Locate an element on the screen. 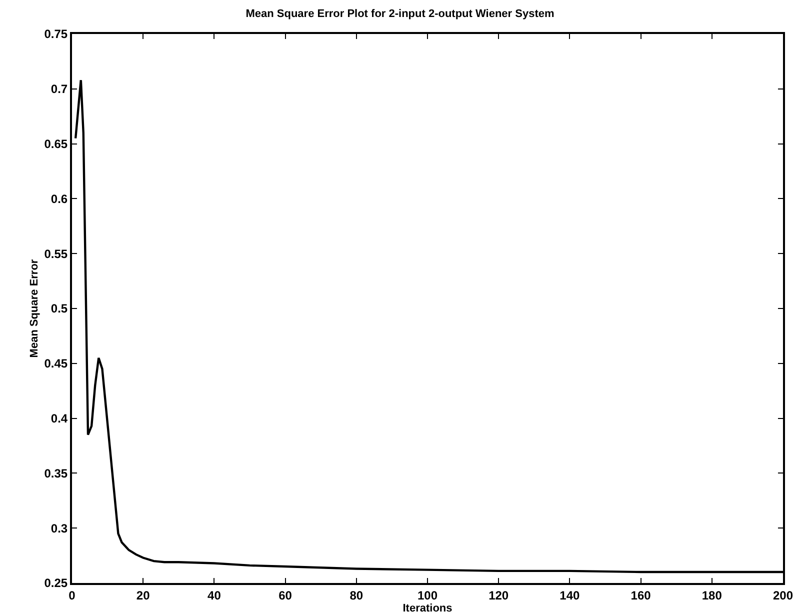  x-tick-label: 40 is located at coordinates (215, 595).